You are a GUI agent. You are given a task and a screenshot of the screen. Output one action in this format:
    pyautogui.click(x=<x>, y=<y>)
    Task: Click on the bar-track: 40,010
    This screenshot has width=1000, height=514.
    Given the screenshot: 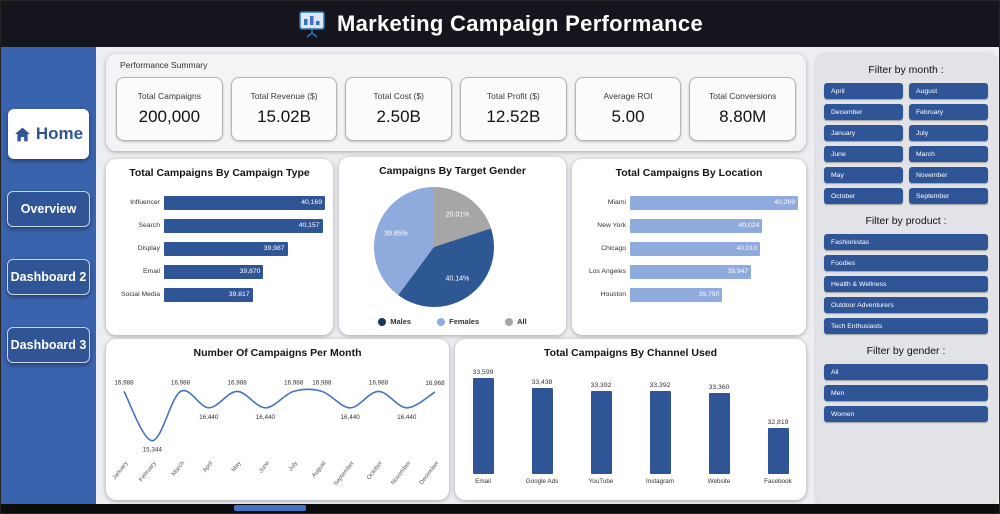 What is the action you would take?
    pyautogui.click(x=714, y=248)
    